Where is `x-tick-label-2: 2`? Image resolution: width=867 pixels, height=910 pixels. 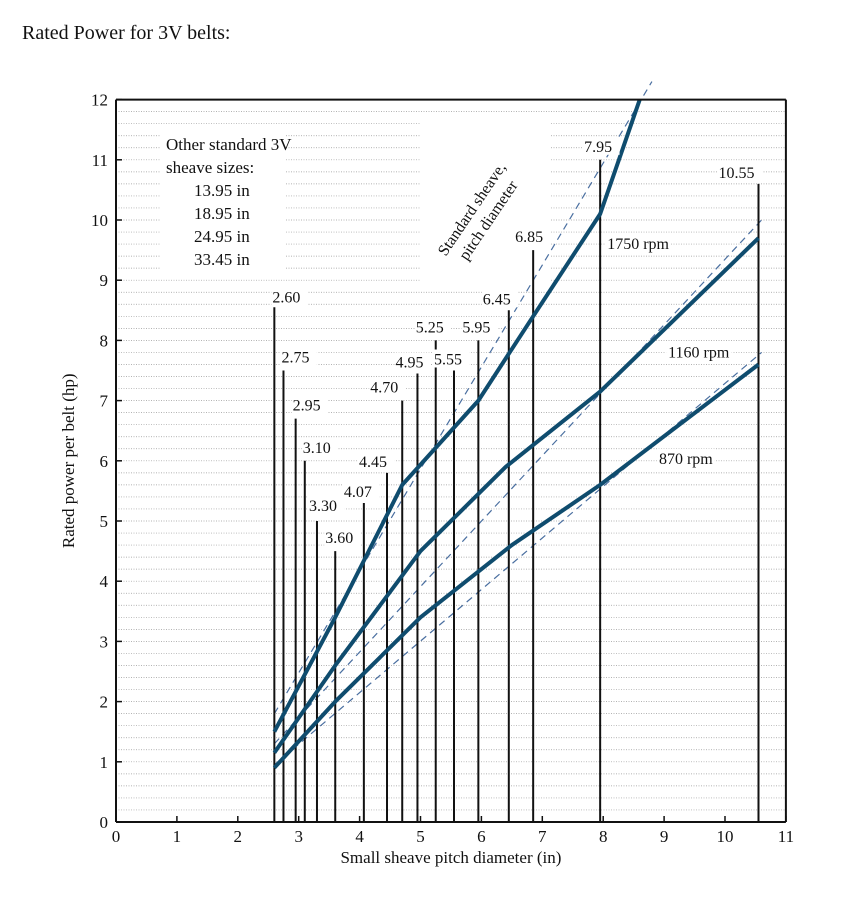
x-tick-label-2: 2 is located at coordinates (238, 836).